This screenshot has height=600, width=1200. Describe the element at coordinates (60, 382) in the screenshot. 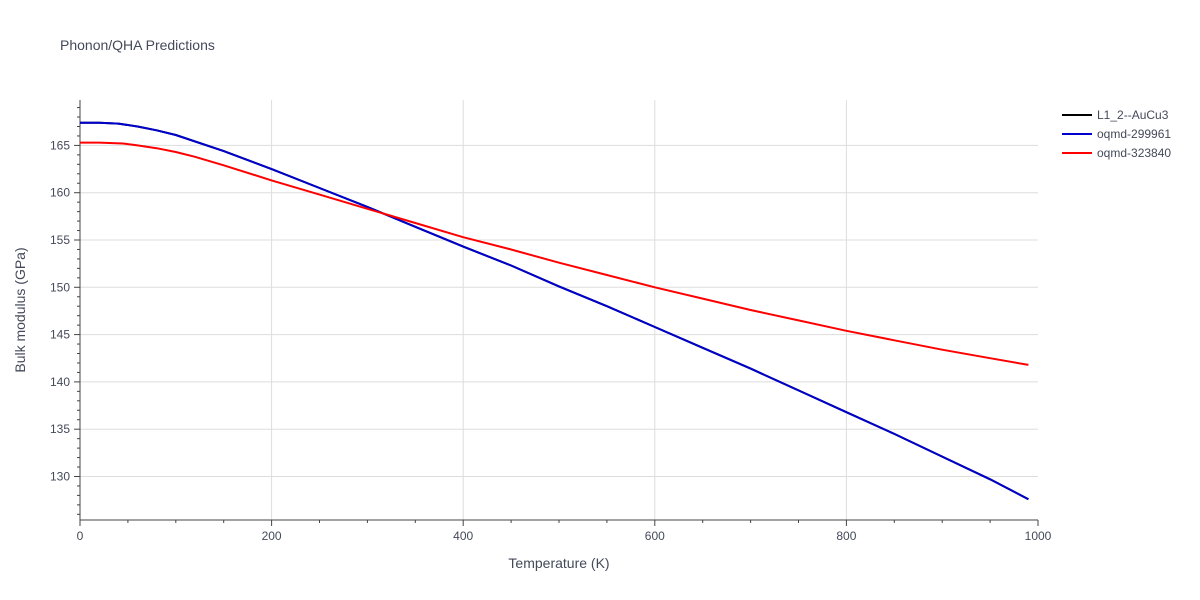

I see `y-tick-label: 140` at that location.